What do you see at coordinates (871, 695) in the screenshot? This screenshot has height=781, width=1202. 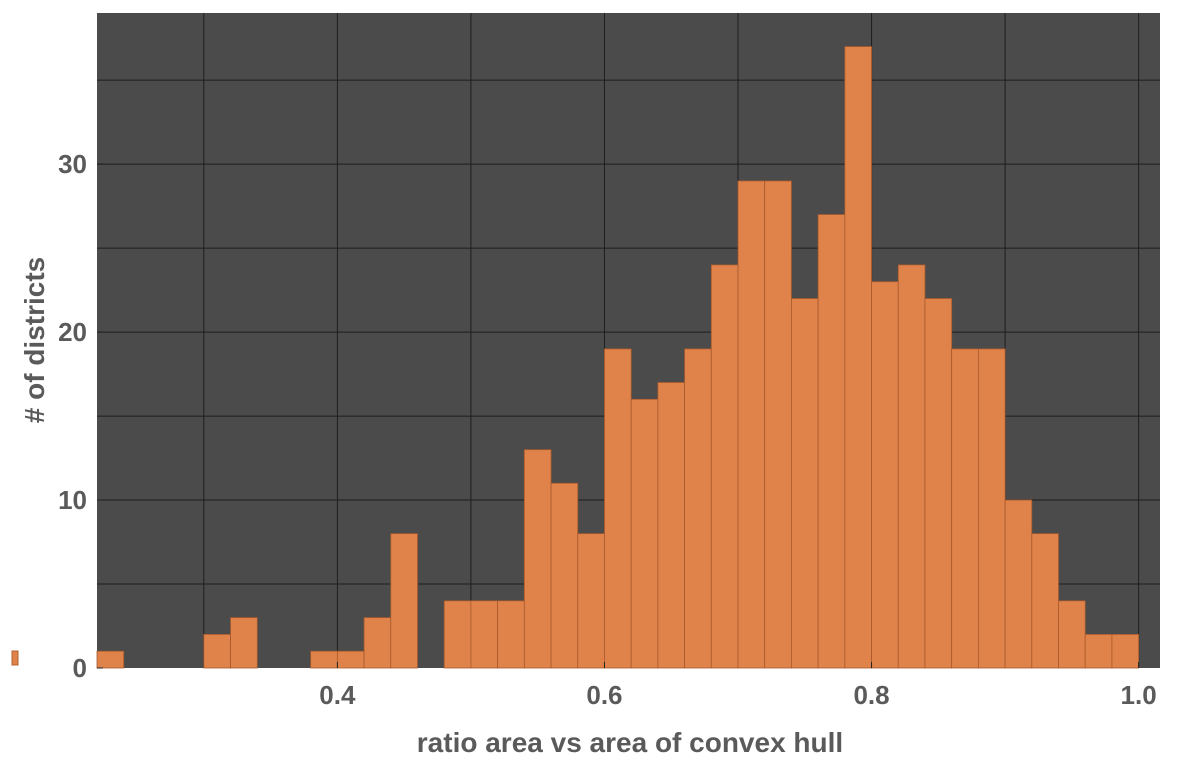 I see `x-tick-label: 0.8` at bounding box center [871, 695].